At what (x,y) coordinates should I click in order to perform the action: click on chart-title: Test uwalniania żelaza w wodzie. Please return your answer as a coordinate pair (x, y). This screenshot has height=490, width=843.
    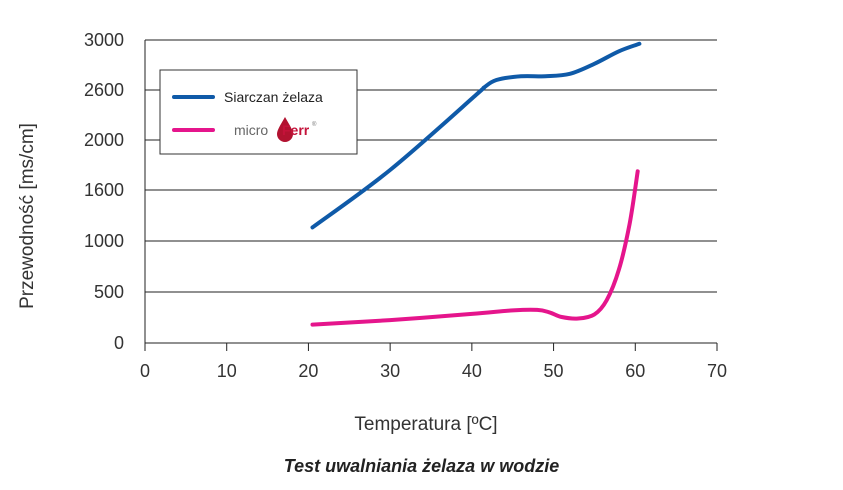
    Looking at the image, I should click on (421, 466).